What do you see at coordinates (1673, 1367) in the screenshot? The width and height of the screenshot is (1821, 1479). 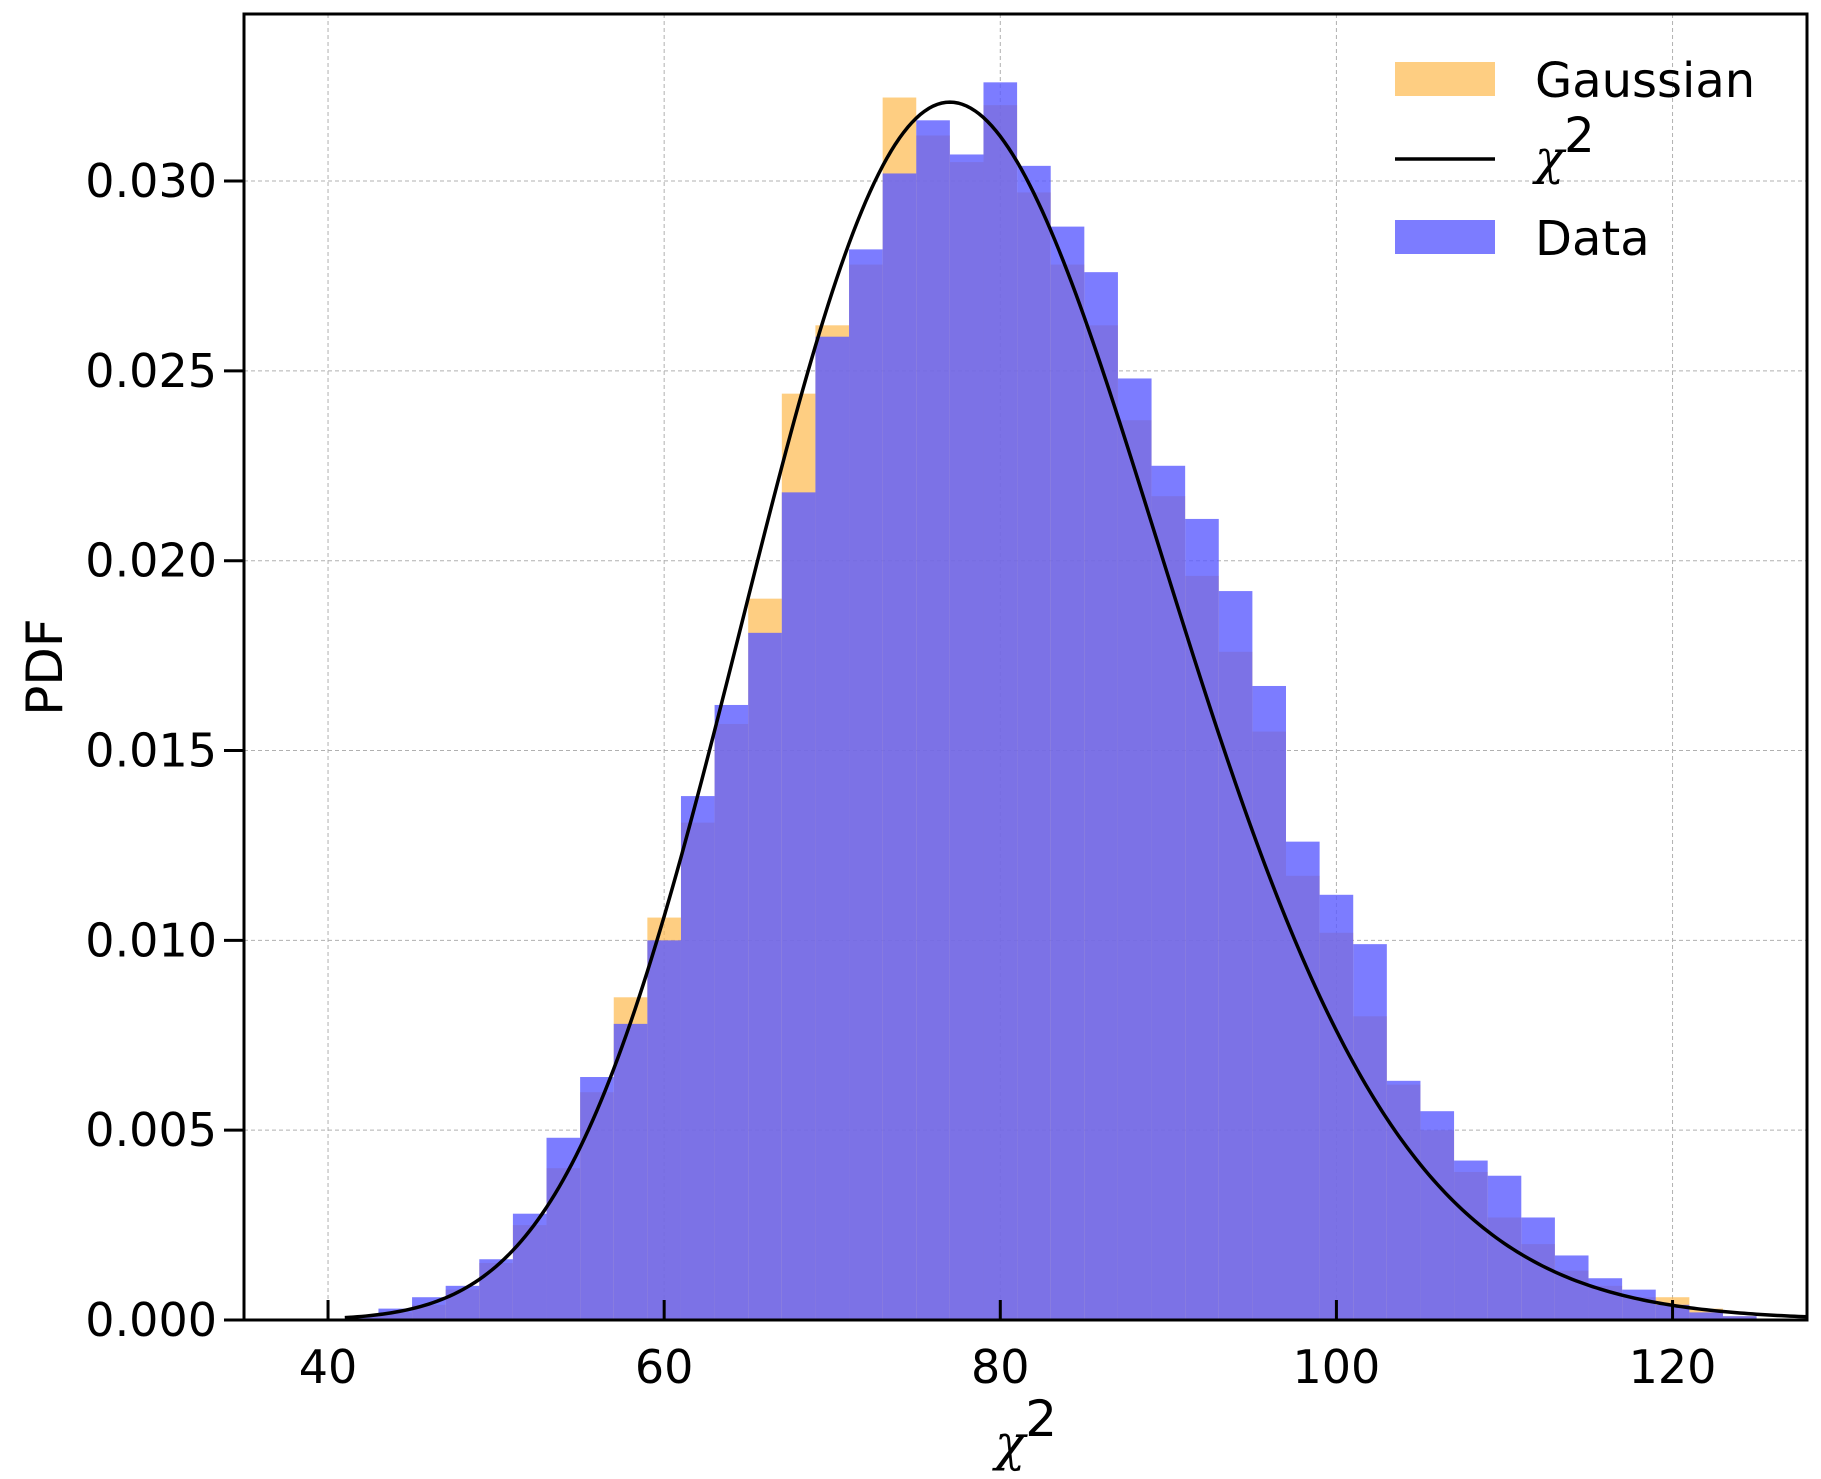 I see `x-tick-label: 120` at bounding box center [1673, 1367].